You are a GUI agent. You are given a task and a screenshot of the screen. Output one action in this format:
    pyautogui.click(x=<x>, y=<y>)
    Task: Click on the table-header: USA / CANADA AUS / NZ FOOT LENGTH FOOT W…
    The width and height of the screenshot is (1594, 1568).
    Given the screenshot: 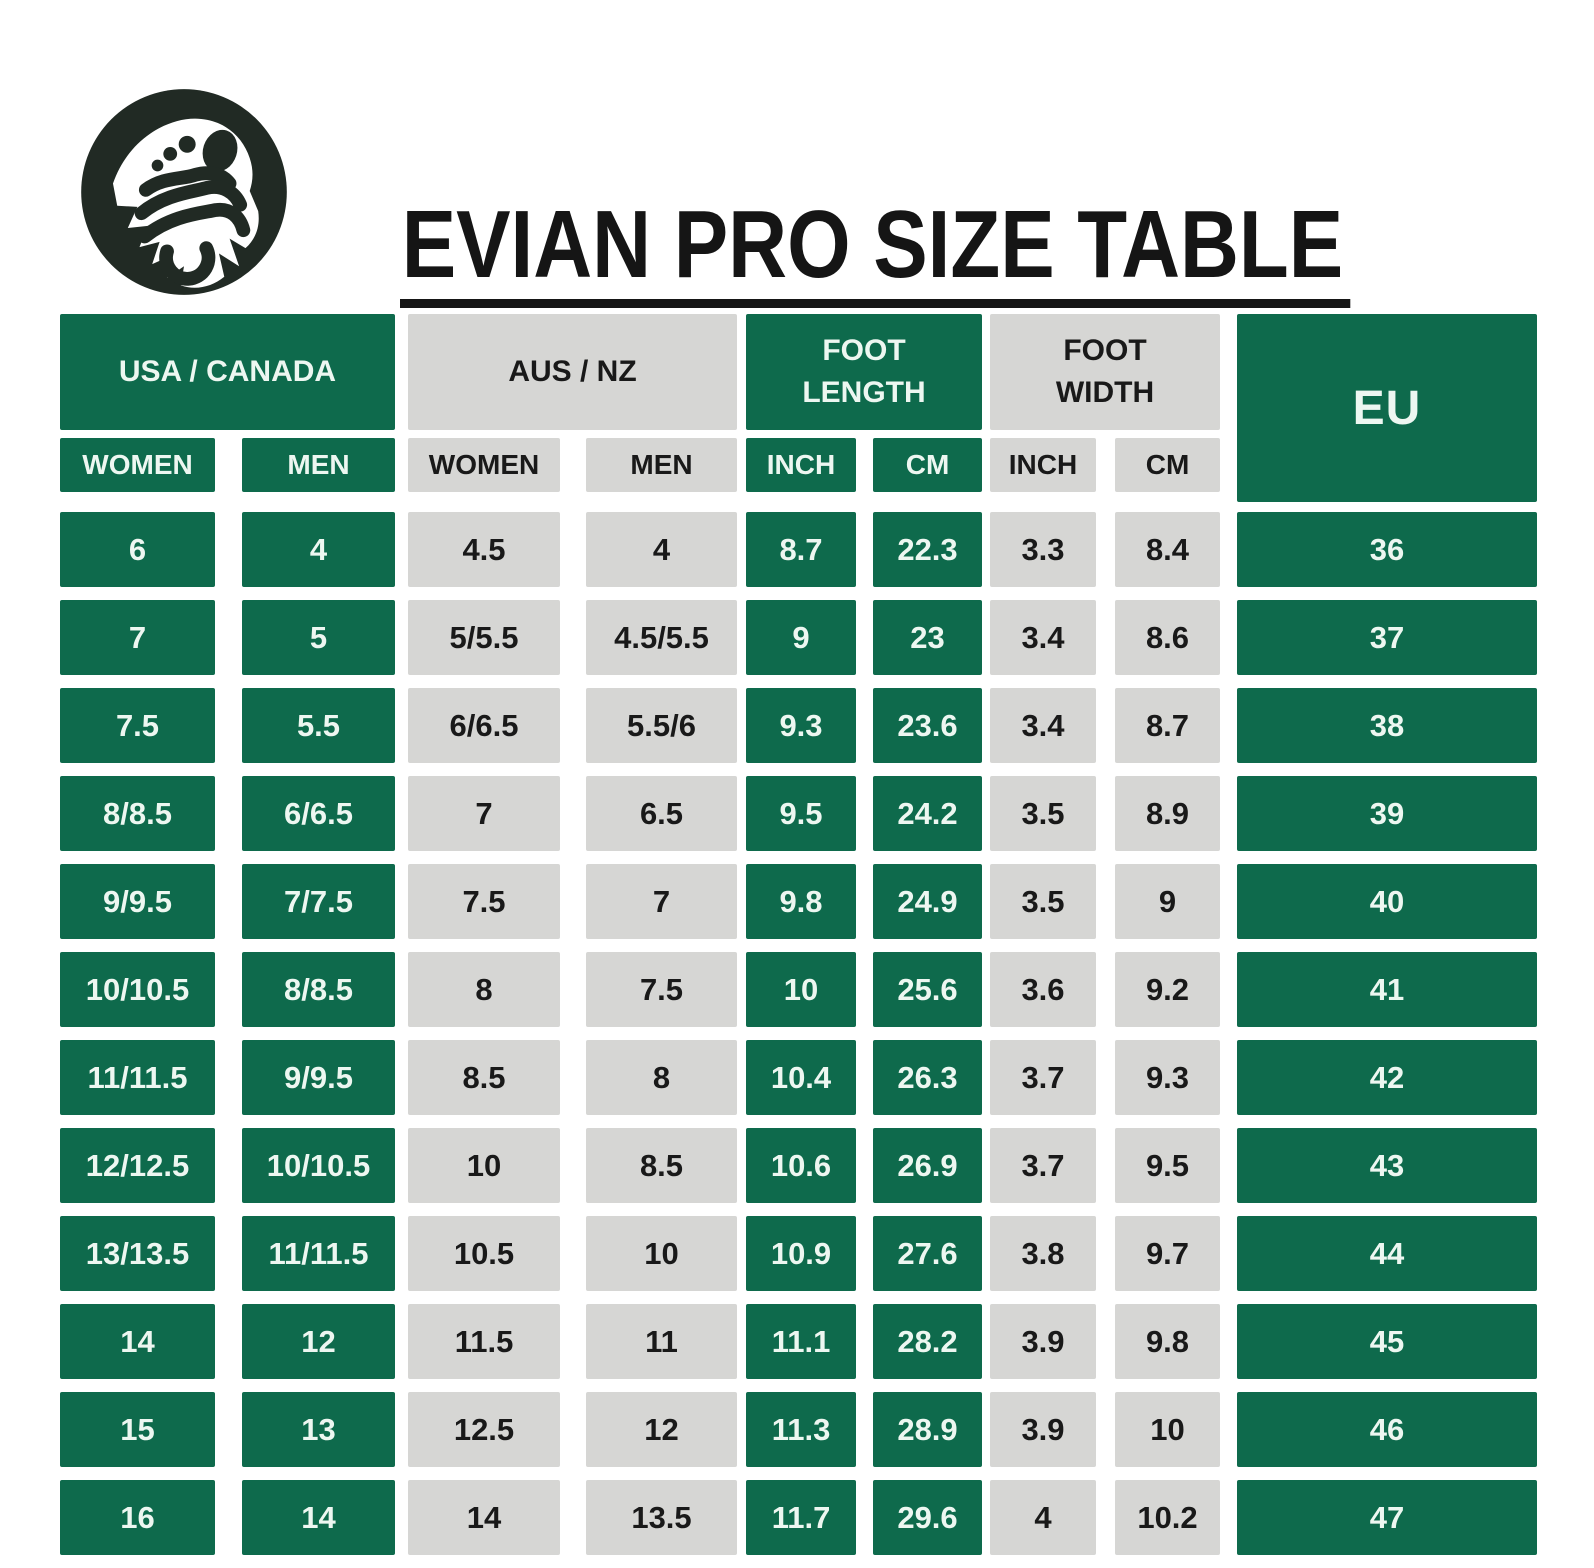 What is the action you would take?
    pyautogui.click(x=798, y=408)
    